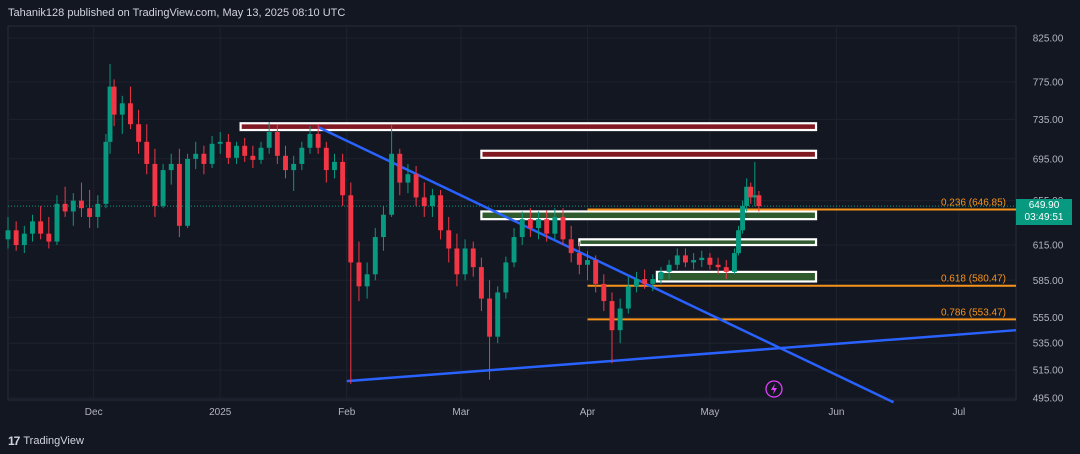 This screenshot has height=454, width=1080. I want to click on current-price: 649.90, so click(1044, 206).